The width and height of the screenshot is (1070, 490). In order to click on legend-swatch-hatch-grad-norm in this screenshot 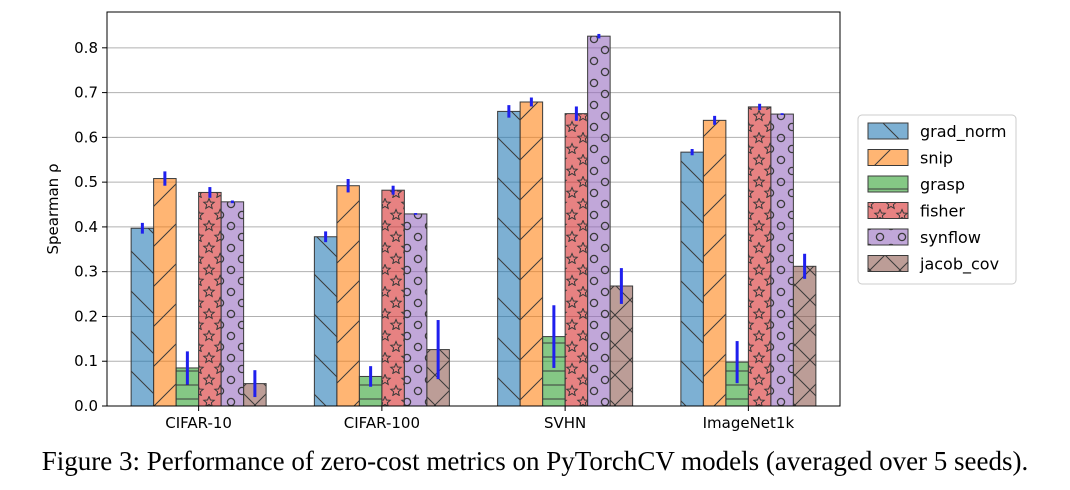, I will do `click(888, 131)`.